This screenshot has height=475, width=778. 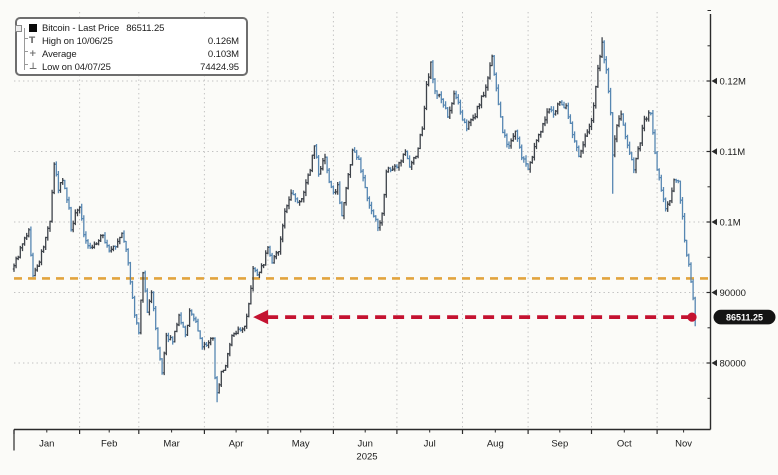 I want to click on legend-row-series: Bitcoin - Last Price 86511.25, so click(x=127, y=28).